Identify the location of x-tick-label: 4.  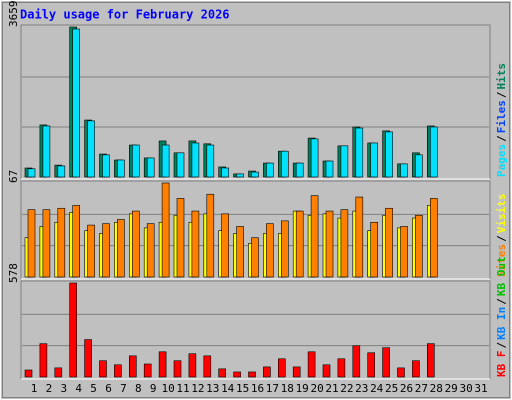
(78, 388).